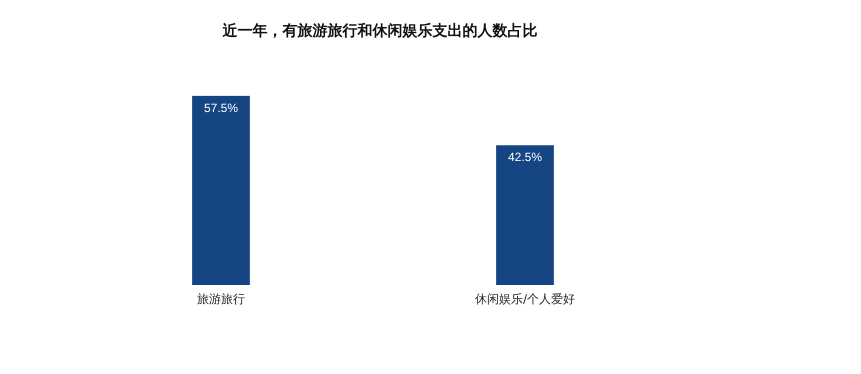 This screenshot has width=861, height=374. Describe the element at coordinates (525, 299) in the screenshot. I see `x-tick-label: 休闲娱乐/个人爱好` at that location.